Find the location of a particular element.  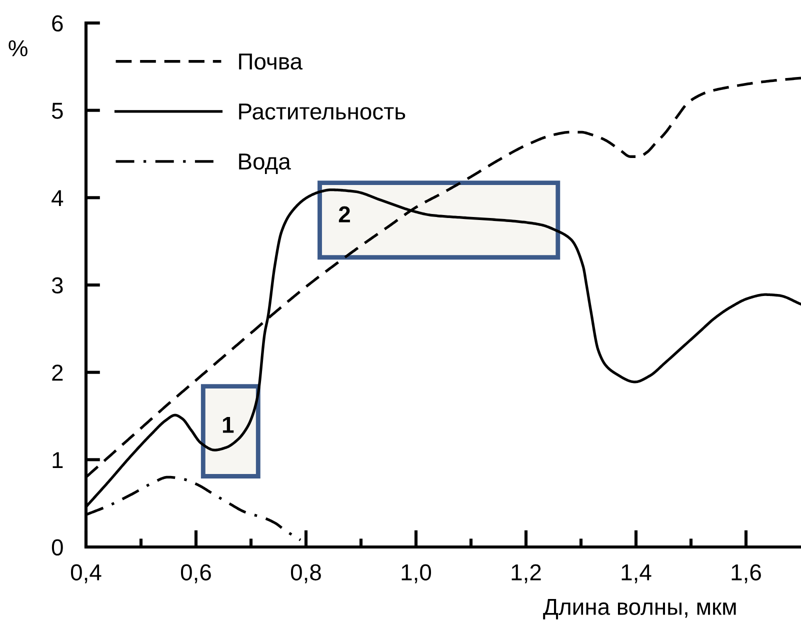

x-tick-label: 0,4 is located at coordinates (86, 574).